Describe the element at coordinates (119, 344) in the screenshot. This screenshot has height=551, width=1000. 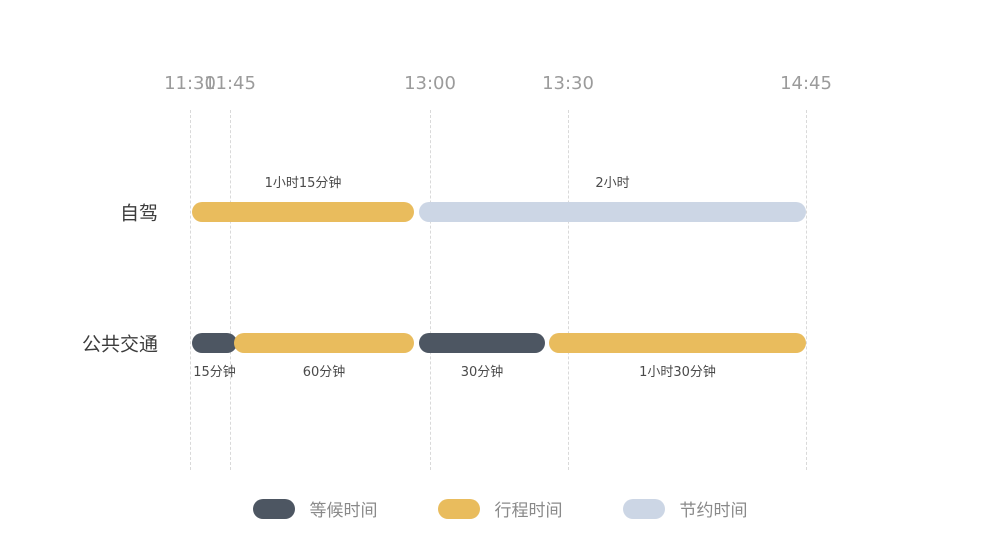
I see `row-label: 公共交通` at that location.